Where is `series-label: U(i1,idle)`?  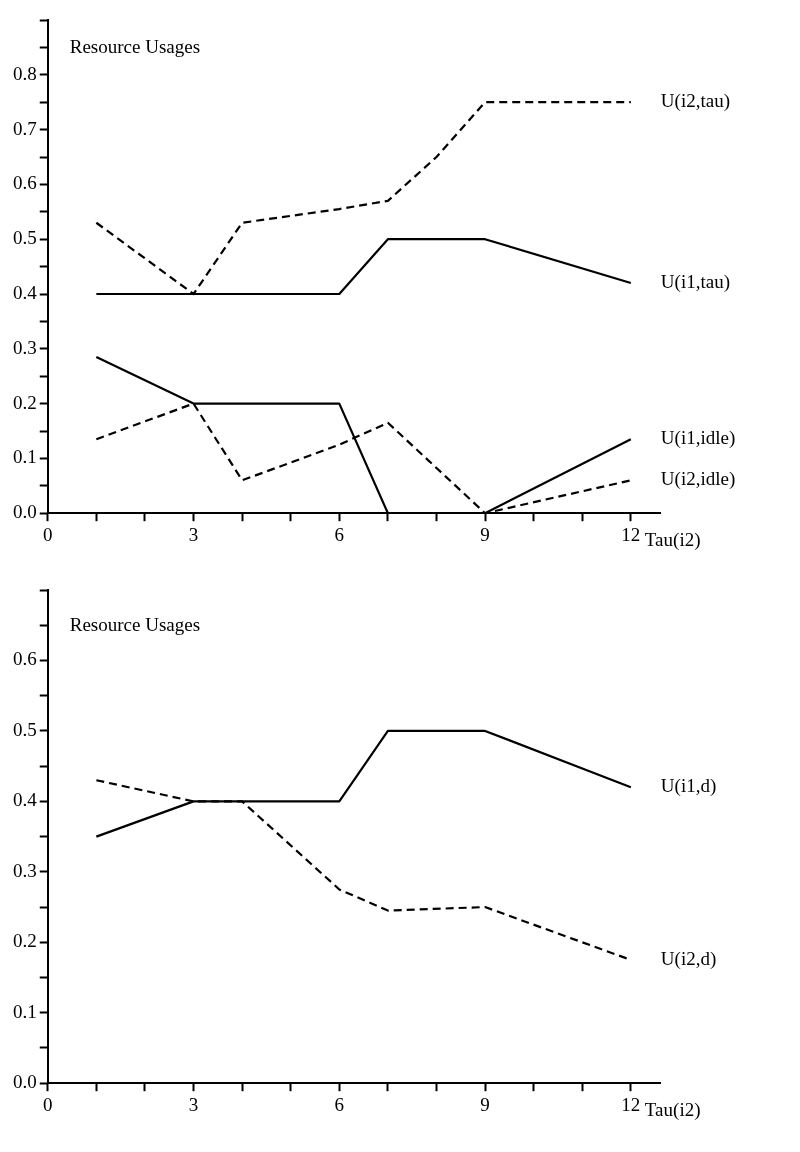
series-label: U(i1,idle) is located at coordinates (698, 438).